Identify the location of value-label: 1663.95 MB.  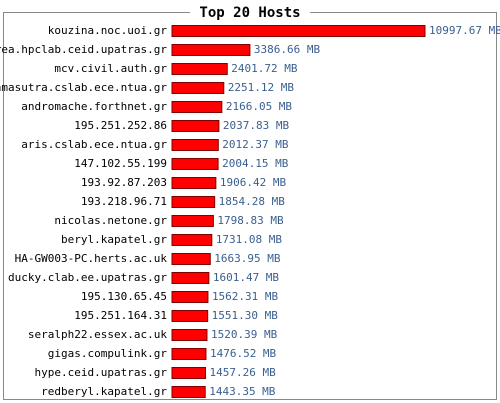
(247, 258).